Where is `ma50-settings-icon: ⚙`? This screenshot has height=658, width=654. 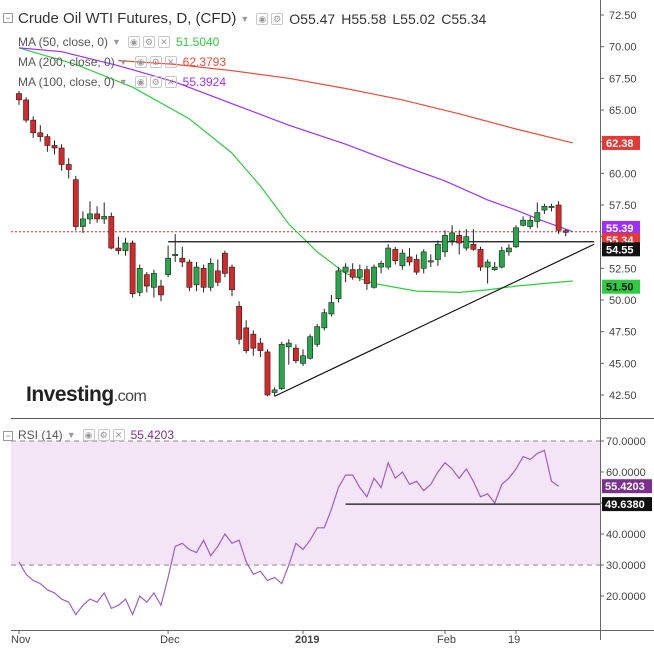 ma50-settings-icon: ⚙ is located at coordinates (148, 42).